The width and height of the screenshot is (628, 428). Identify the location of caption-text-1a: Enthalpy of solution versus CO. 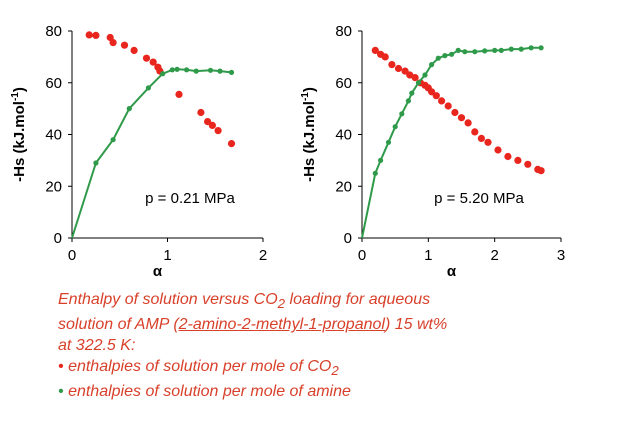
(168, 299).